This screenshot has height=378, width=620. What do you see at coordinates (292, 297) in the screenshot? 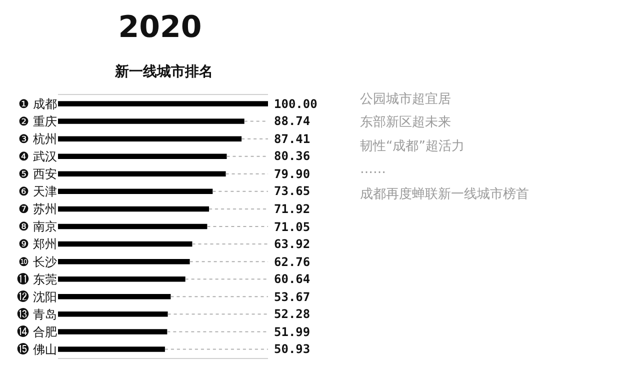
I see `data-label: 53.67` at bounding box center [292, 297].